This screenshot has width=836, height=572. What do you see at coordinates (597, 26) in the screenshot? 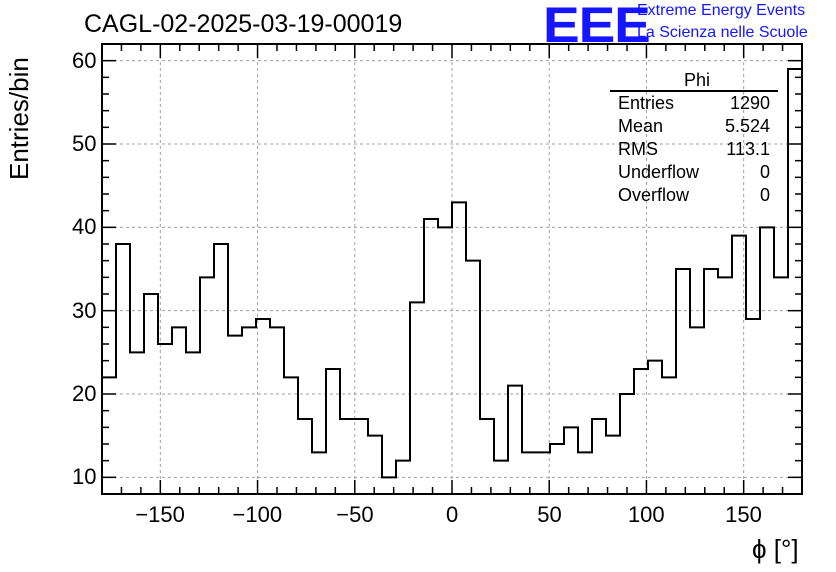
I see `eee-logo: EEE` at bounding box center [597, 26].